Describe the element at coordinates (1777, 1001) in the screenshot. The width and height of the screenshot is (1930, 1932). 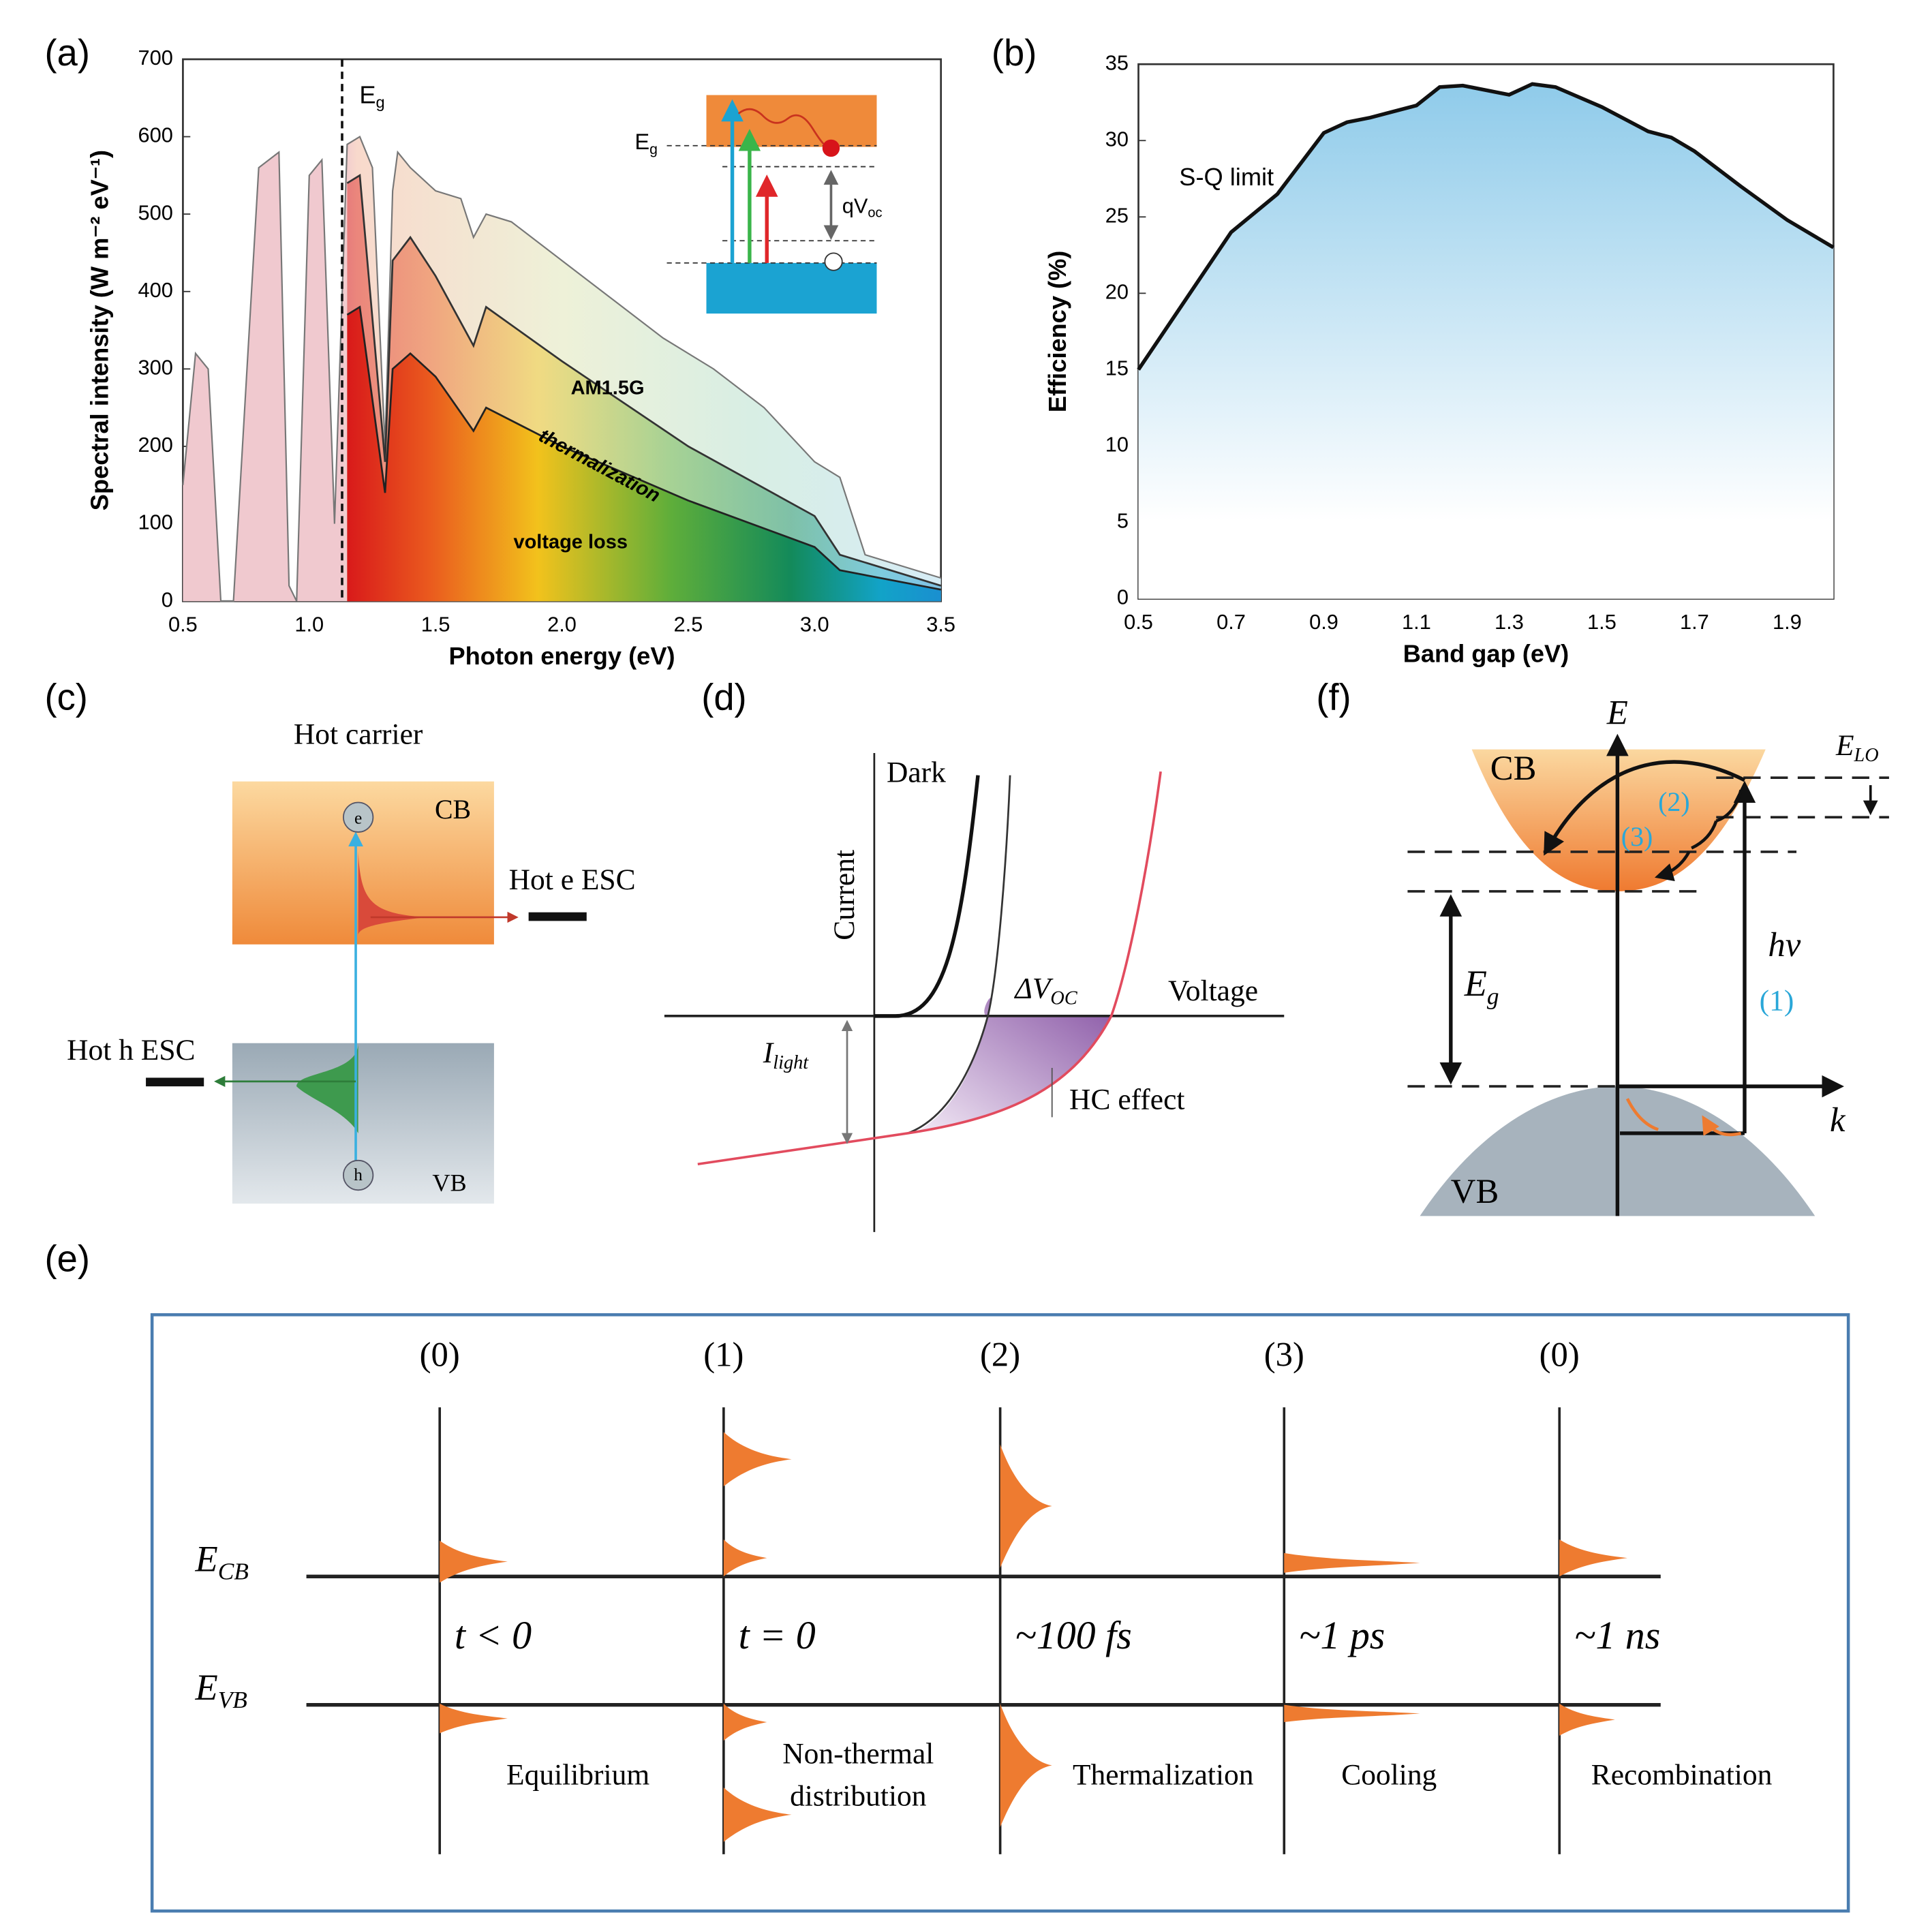
I see `step-label: (1)` at that location.